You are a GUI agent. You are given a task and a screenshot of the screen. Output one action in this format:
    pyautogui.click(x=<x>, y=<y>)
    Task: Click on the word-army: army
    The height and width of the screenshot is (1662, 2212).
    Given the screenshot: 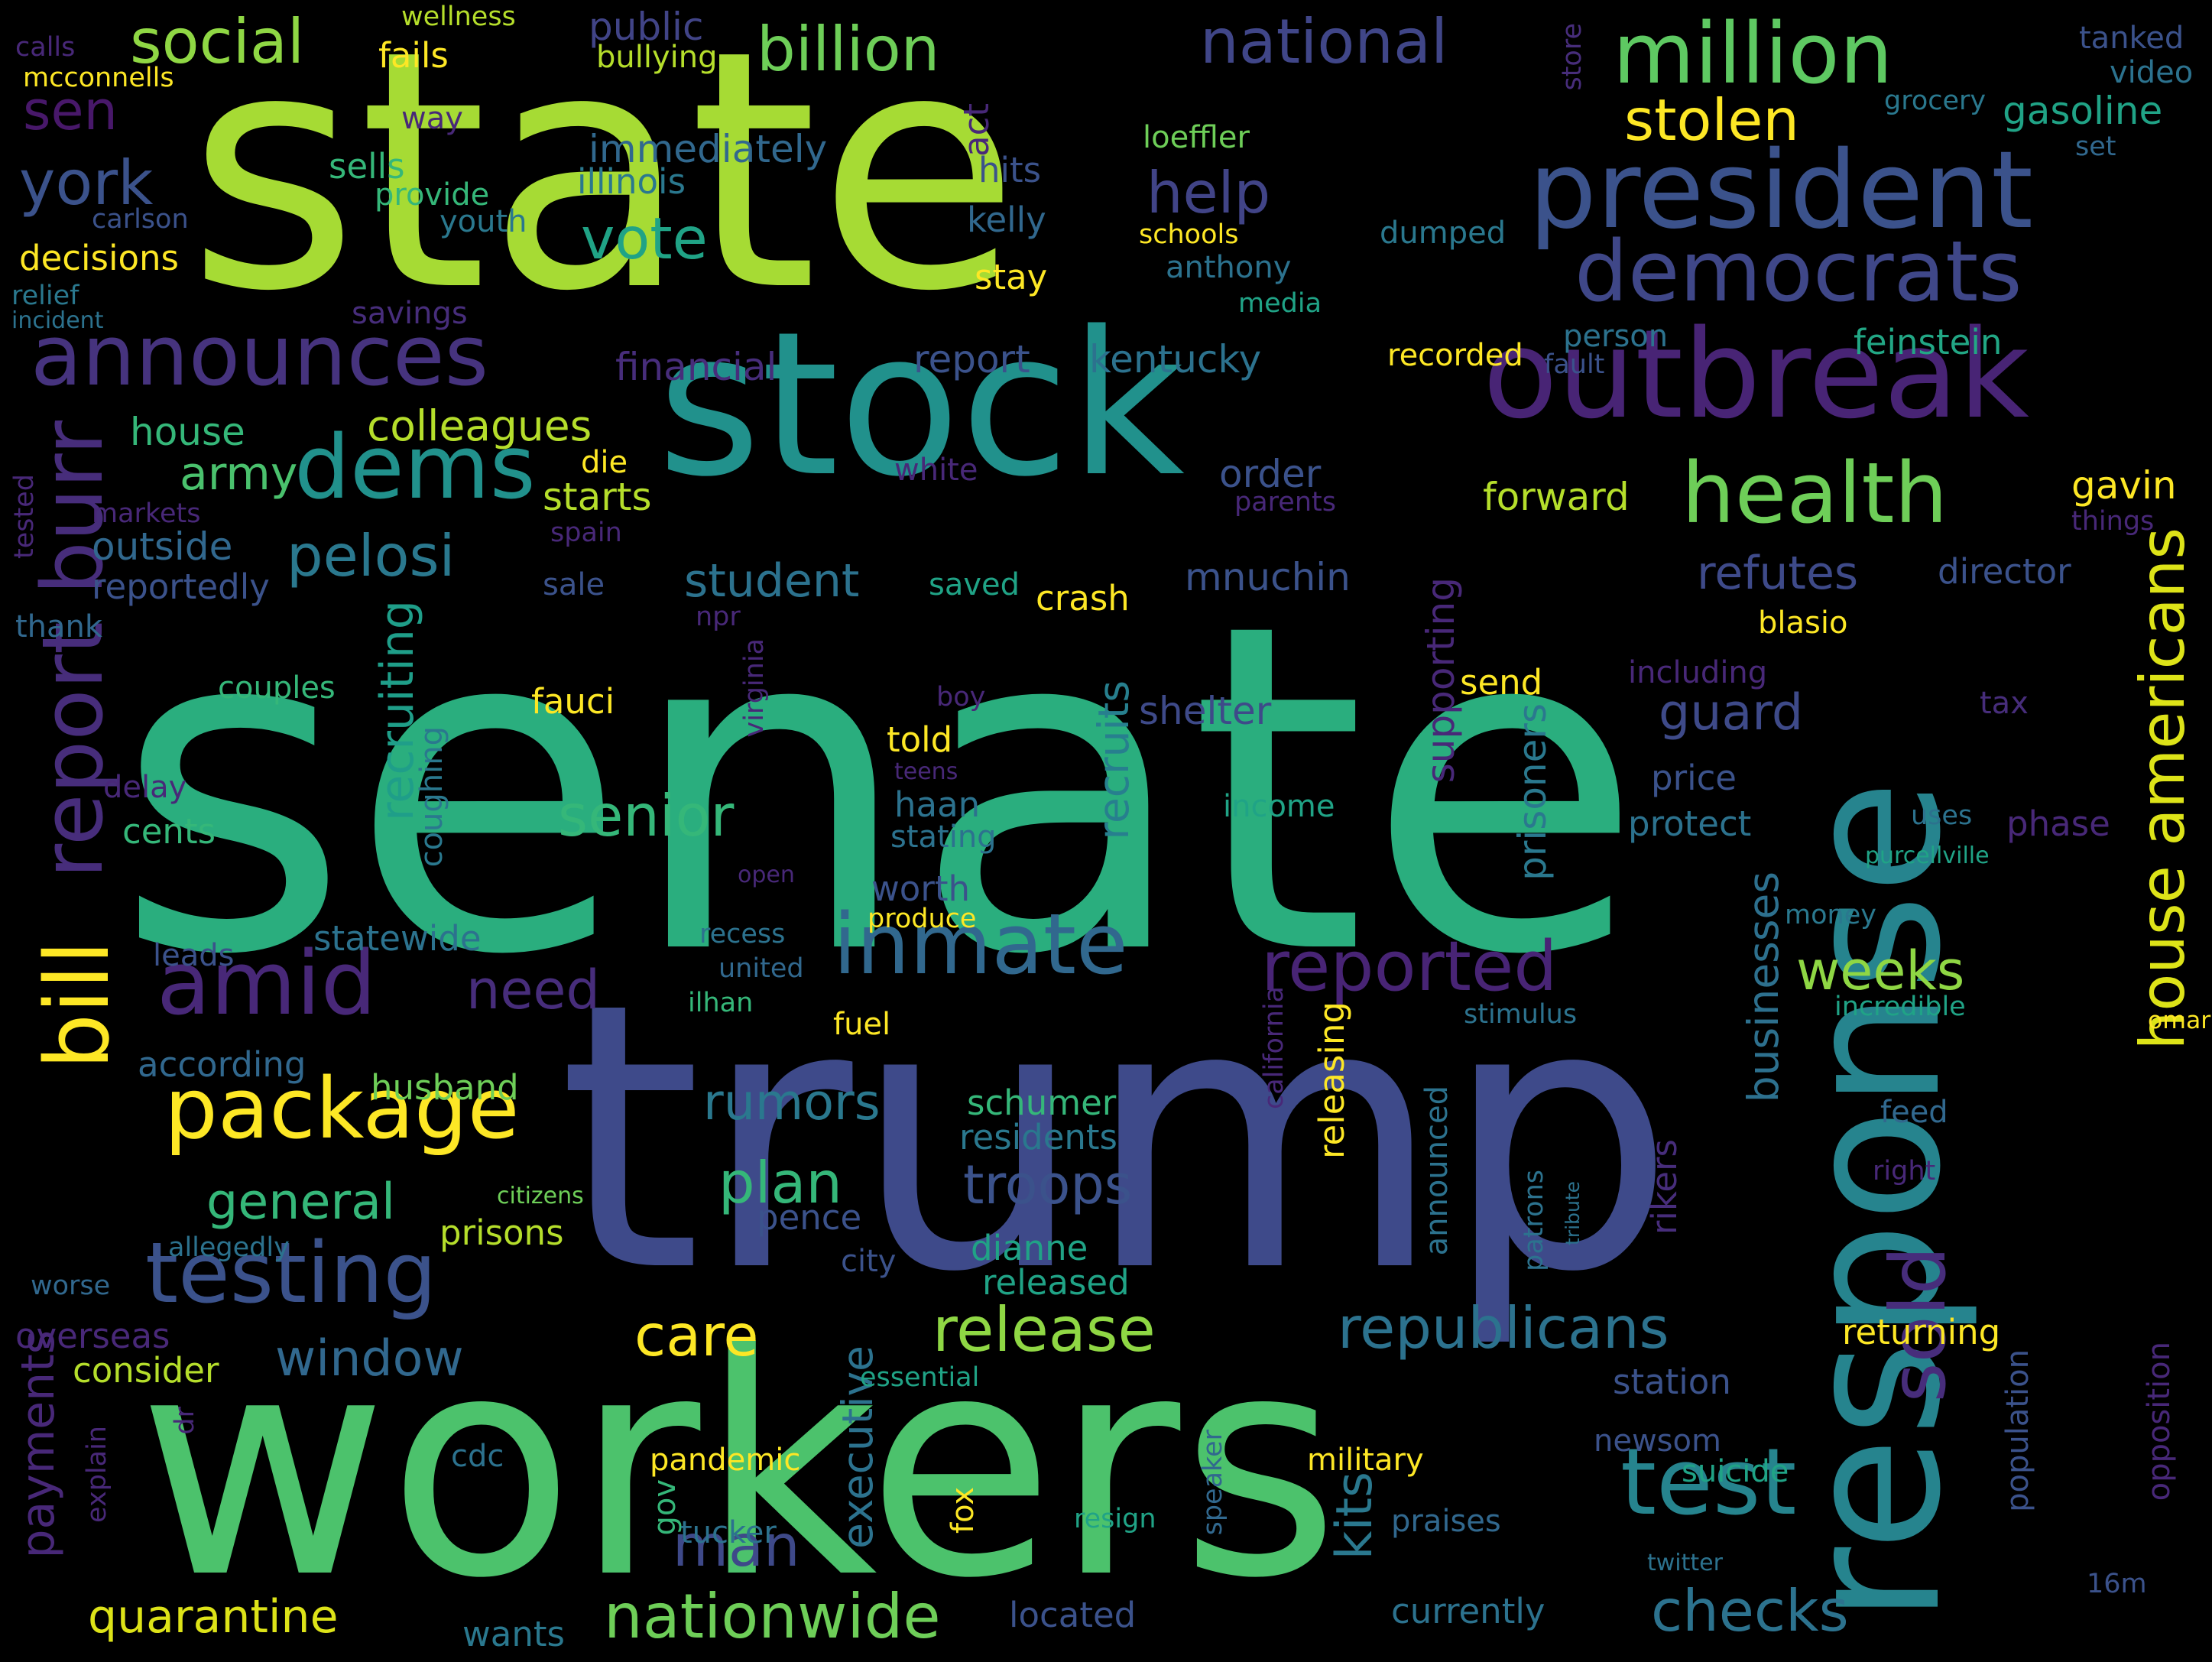 What is the action you would take?
    pyautogui.click(x=239, y=474)
    